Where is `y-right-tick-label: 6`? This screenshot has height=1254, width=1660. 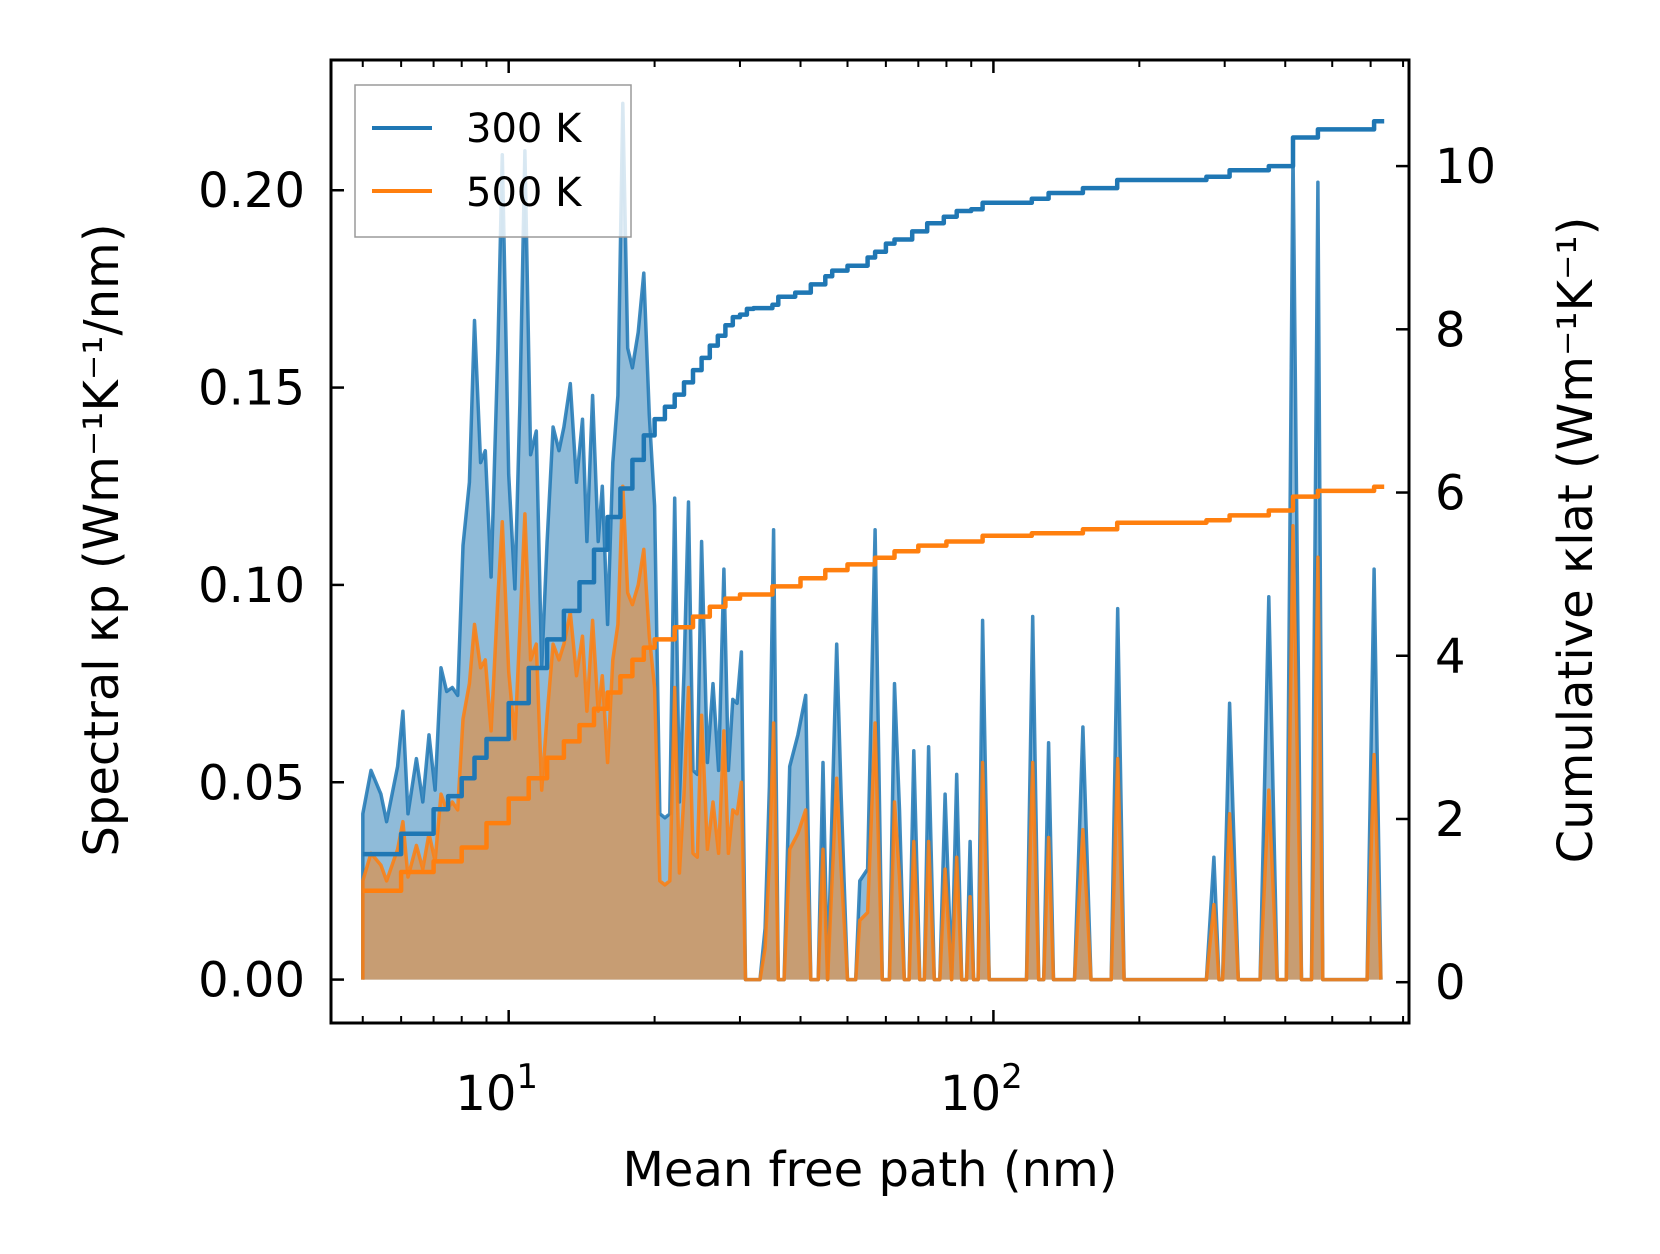
y-right-tick-label: 6 is located at coordinates (1450, 494).